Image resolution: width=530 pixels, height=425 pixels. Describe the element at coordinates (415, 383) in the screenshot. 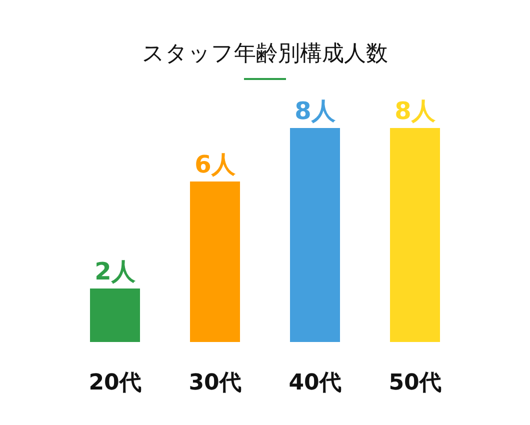

I see `x-tick-label: 50代` at that location.